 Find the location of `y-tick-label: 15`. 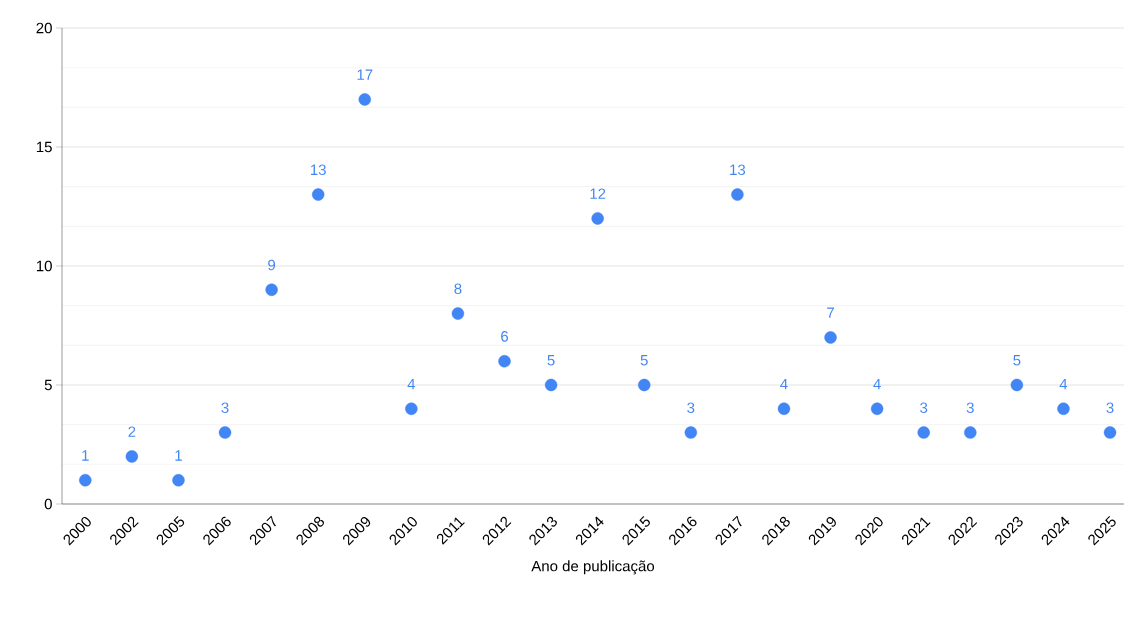

y-tick-label: 15 is located at coordinates (44, 147).